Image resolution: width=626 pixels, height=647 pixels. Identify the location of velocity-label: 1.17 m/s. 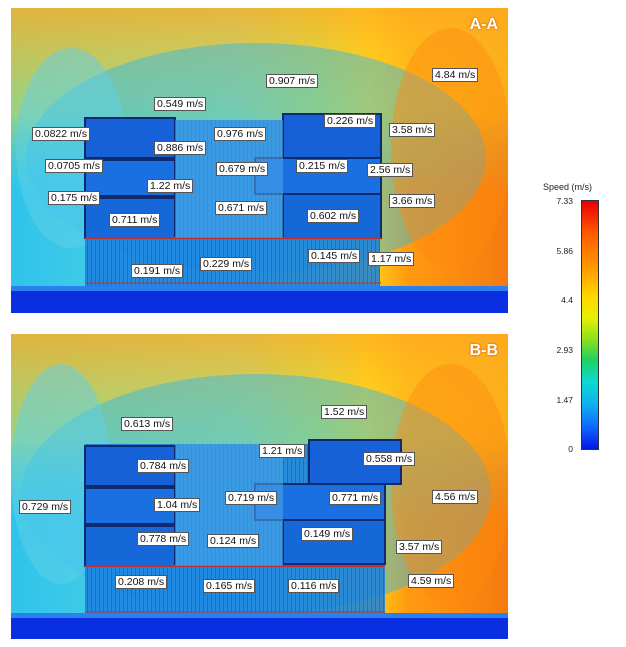
(391, 259).